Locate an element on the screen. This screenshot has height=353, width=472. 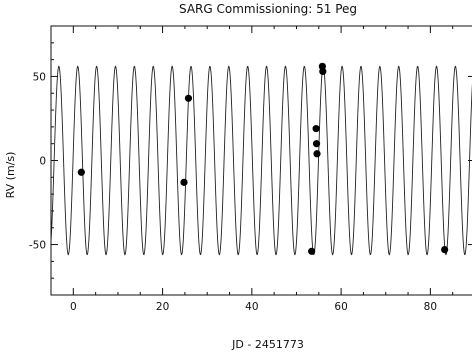
x-tick-label: 60 is located at coordinates (340, 307).